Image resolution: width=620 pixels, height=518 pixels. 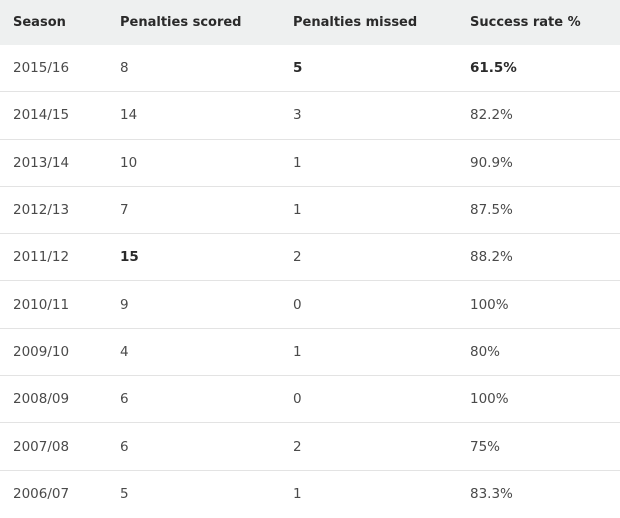 I want to click on table-cell: 90.9%, so click(x=538, y=163).